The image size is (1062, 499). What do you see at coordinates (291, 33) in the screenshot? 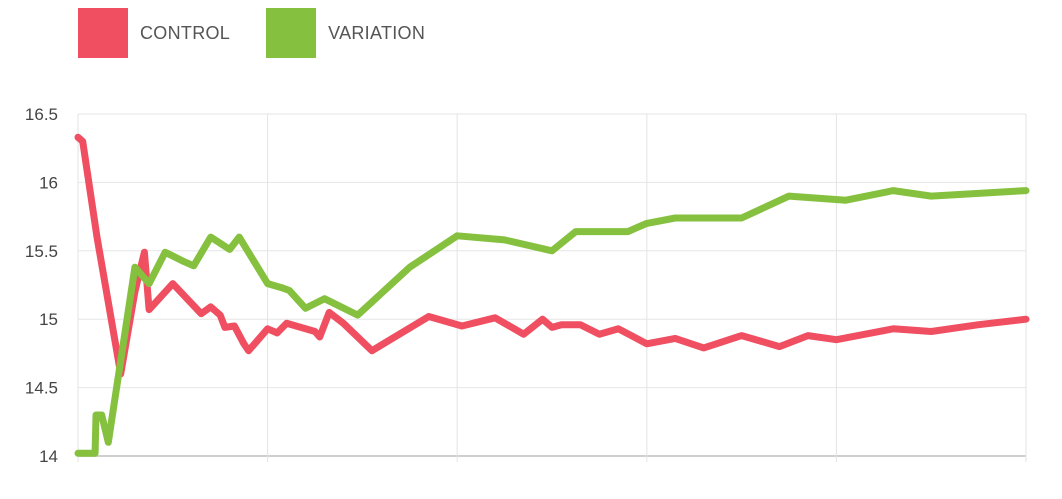
I see `legend-swatch-variation` at bounding box center [291, 33].